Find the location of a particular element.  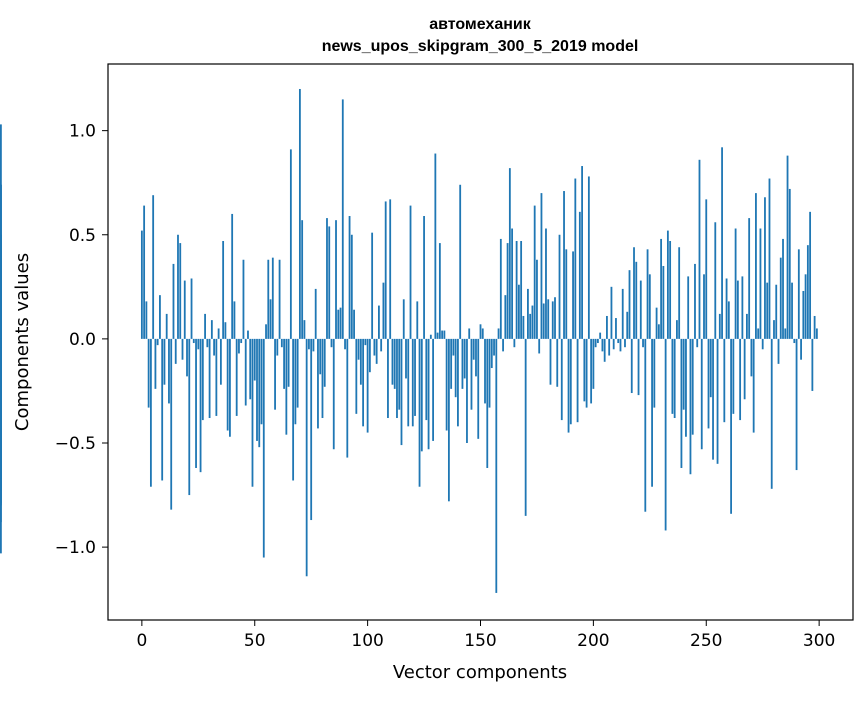

x-tick-label: 150 is located at coordinates (480, 641).